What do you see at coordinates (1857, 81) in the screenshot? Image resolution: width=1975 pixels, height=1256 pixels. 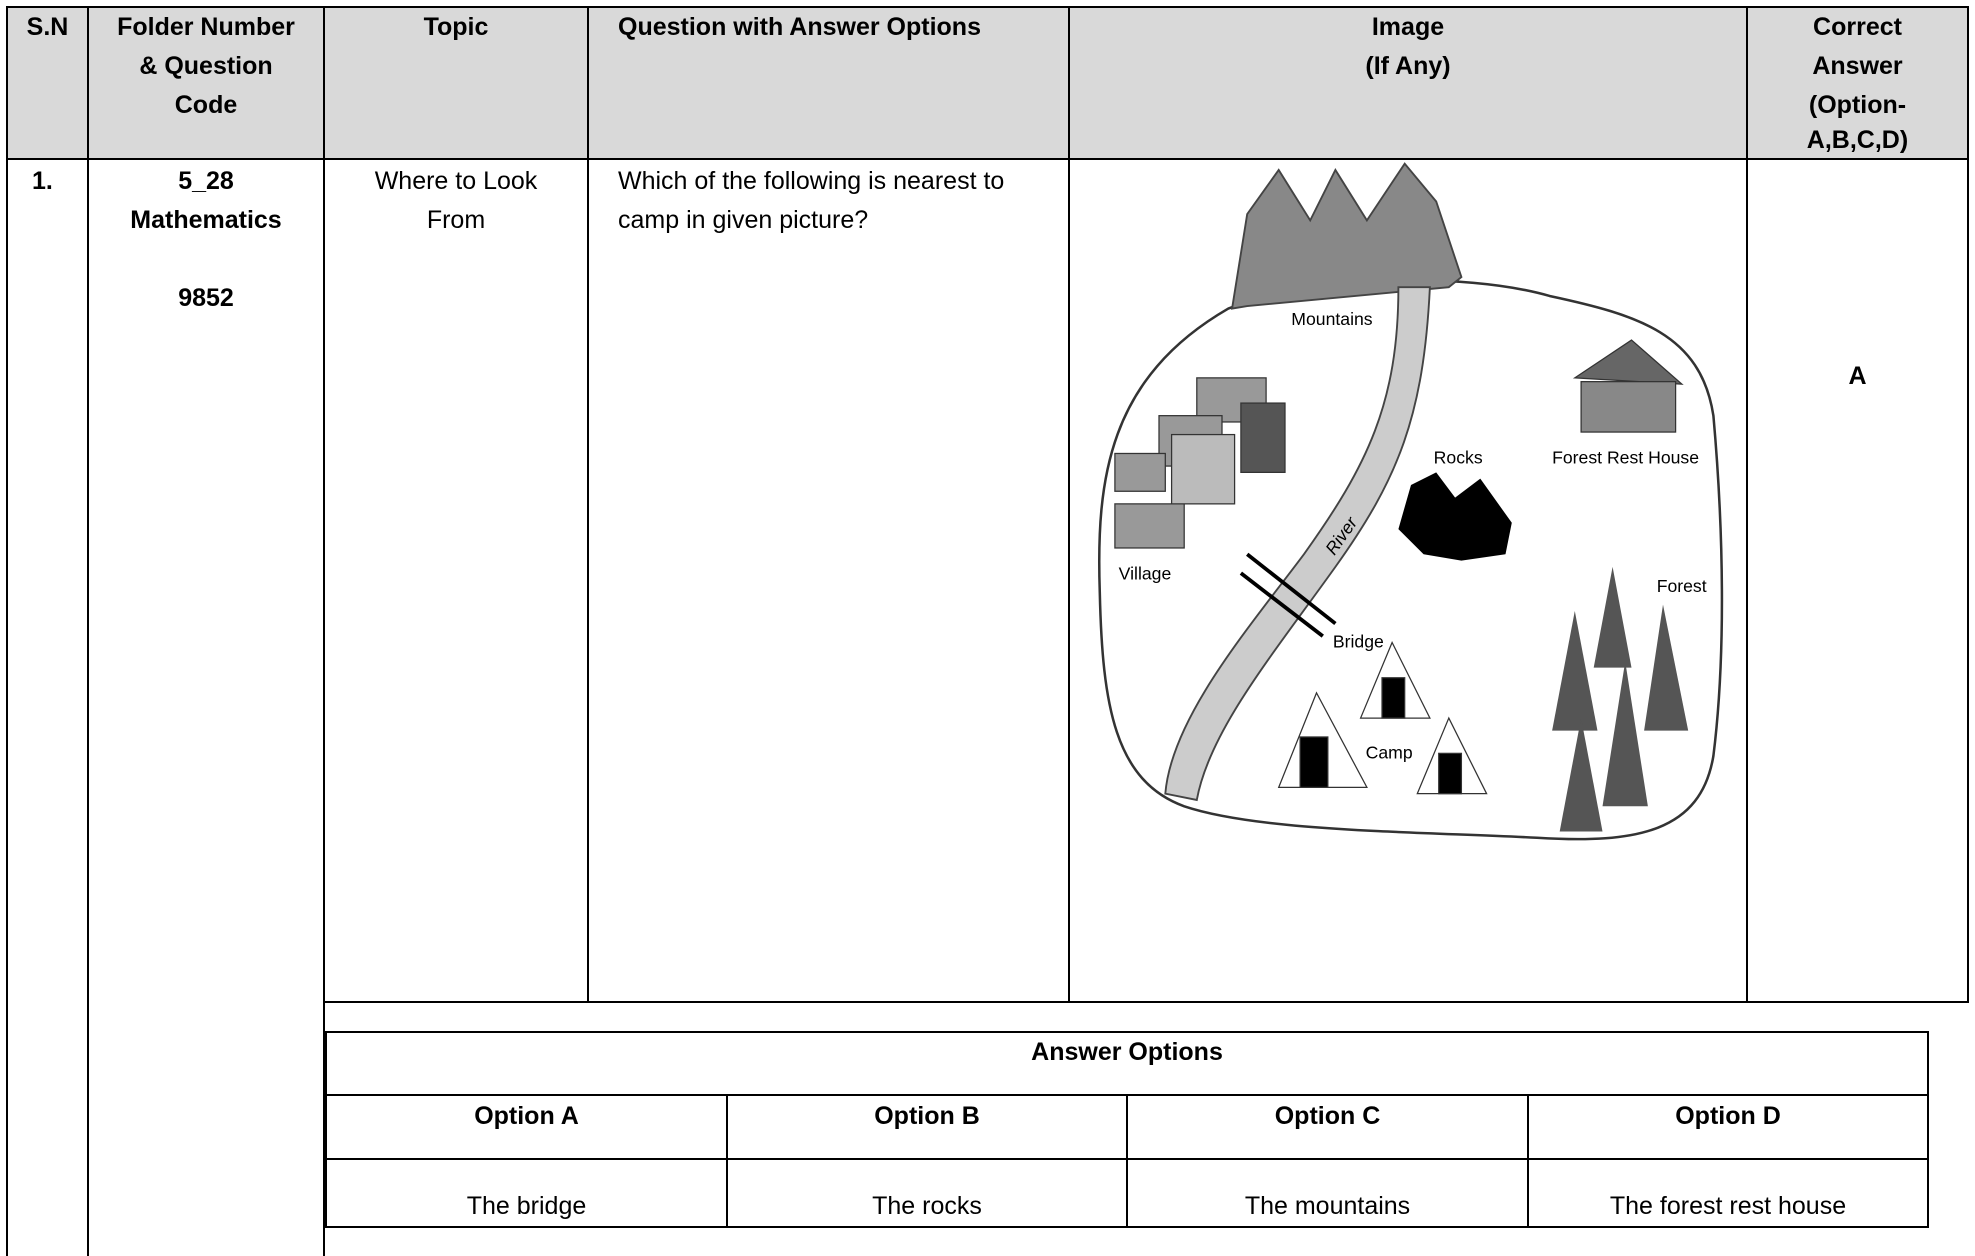 I see `header-correct: Correct Answer (Option- A,B,C,D)` at bounding box center [1857, 81].